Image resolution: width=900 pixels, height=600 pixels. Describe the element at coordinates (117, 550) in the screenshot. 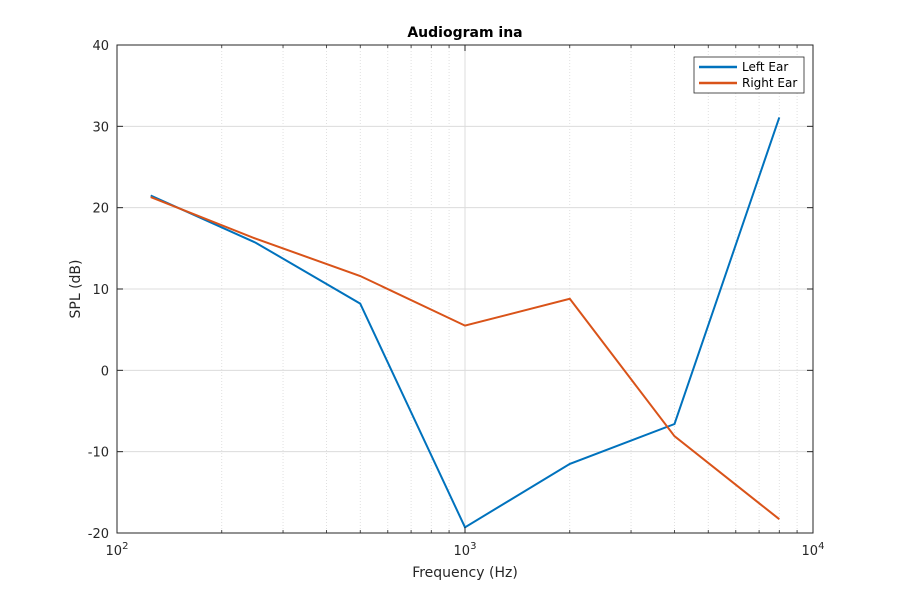

I see `x-tick-label: 10²` at that location.